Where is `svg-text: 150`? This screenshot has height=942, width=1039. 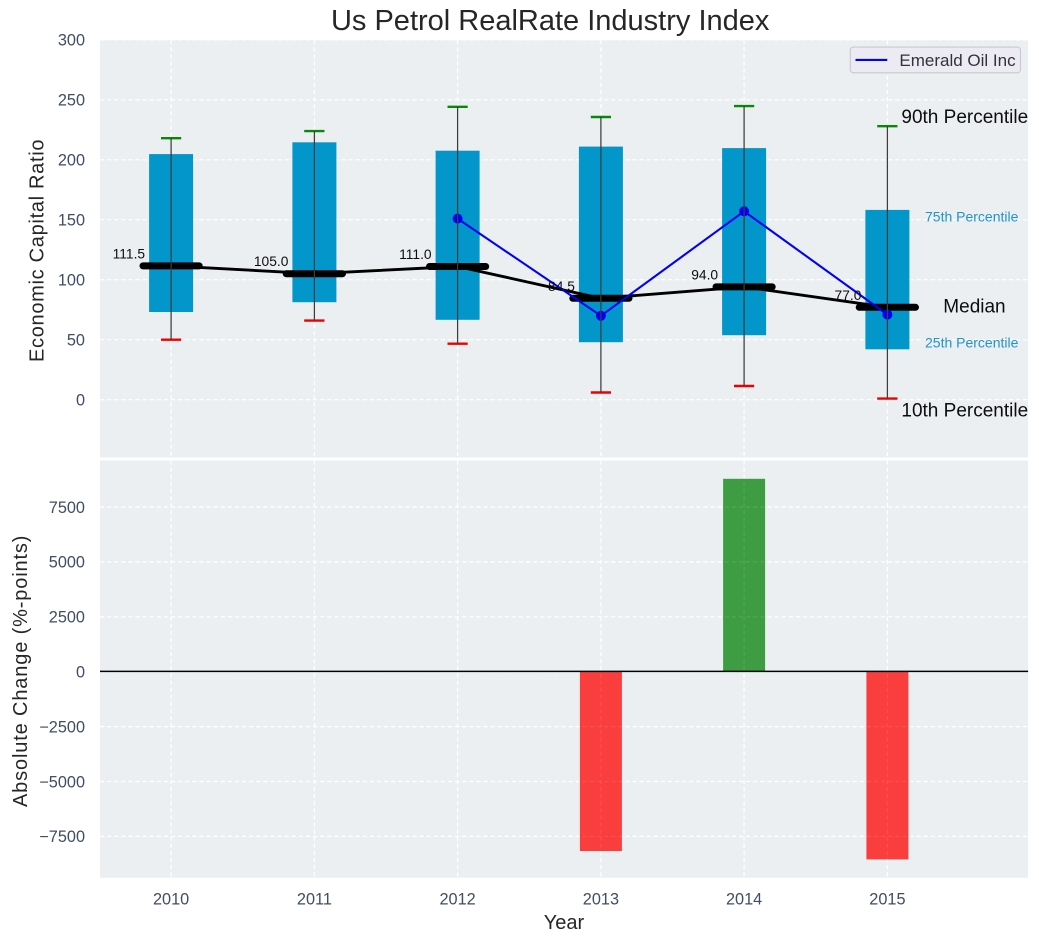
svg-text: 150 is located at coordinates (71, 221).